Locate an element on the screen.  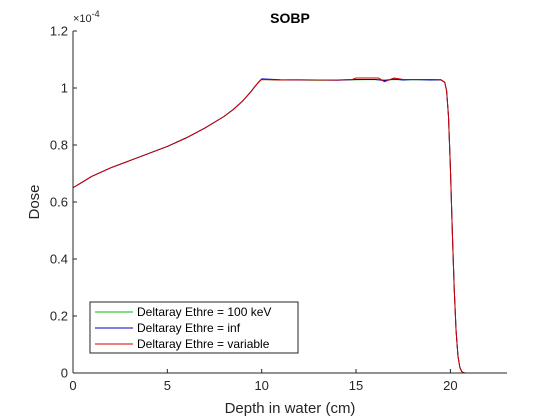
y-tick-label: 0.6 is located at coordinates (59, 202).